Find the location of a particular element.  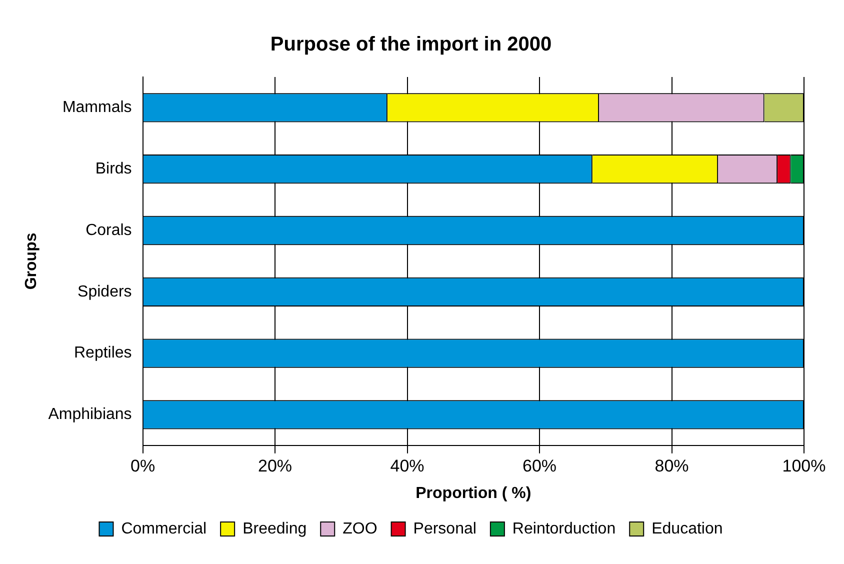

x-tick-label: 20% is located at coordinates (275, 466).